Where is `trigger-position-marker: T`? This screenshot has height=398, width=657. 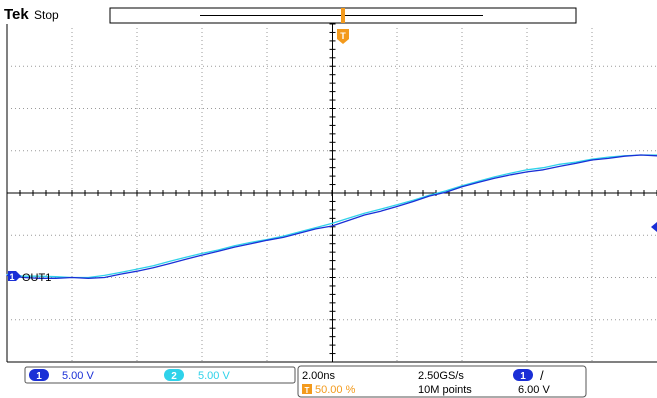
trigger-position-marker: T is located at coordinates (343, 36).